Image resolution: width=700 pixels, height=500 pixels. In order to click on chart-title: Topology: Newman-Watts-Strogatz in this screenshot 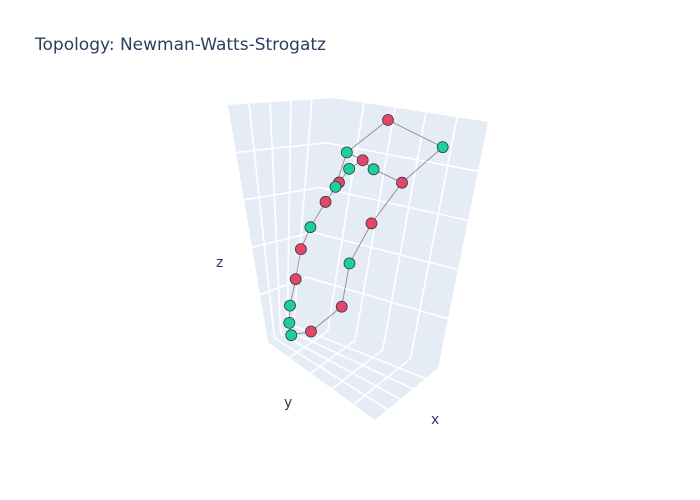, I will do `click(180, 45)`.